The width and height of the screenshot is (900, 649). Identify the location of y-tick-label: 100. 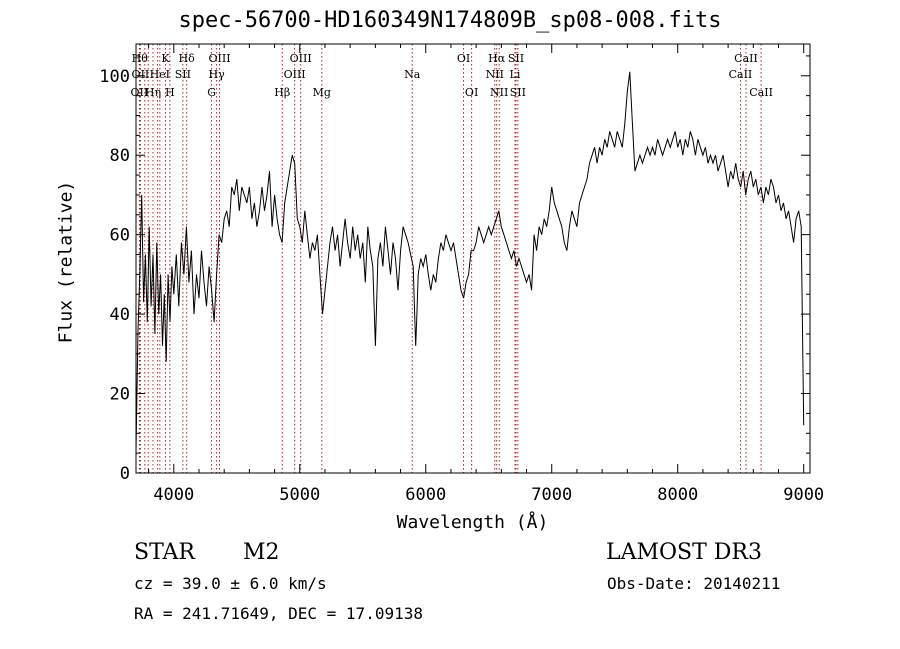
(114, 77).